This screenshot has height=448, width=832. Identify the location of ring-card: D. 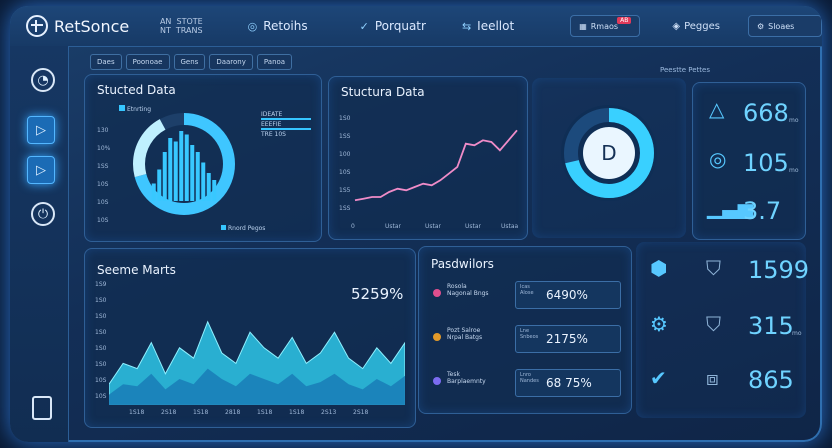
(609, 158).